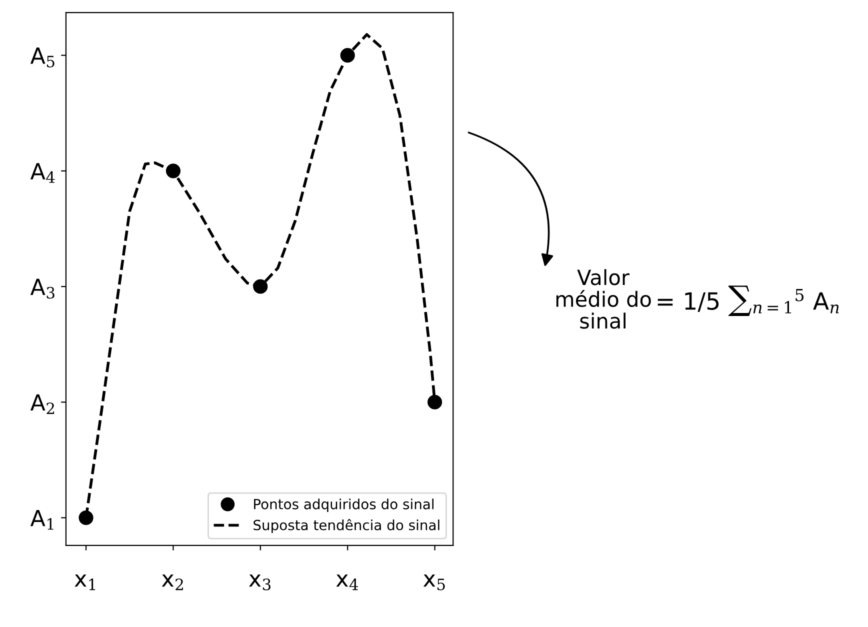 Image resolution: width=868 pixels, height=627 pixels. I want to click on y-tick-label: A$_{1}$, so click(42, 520).